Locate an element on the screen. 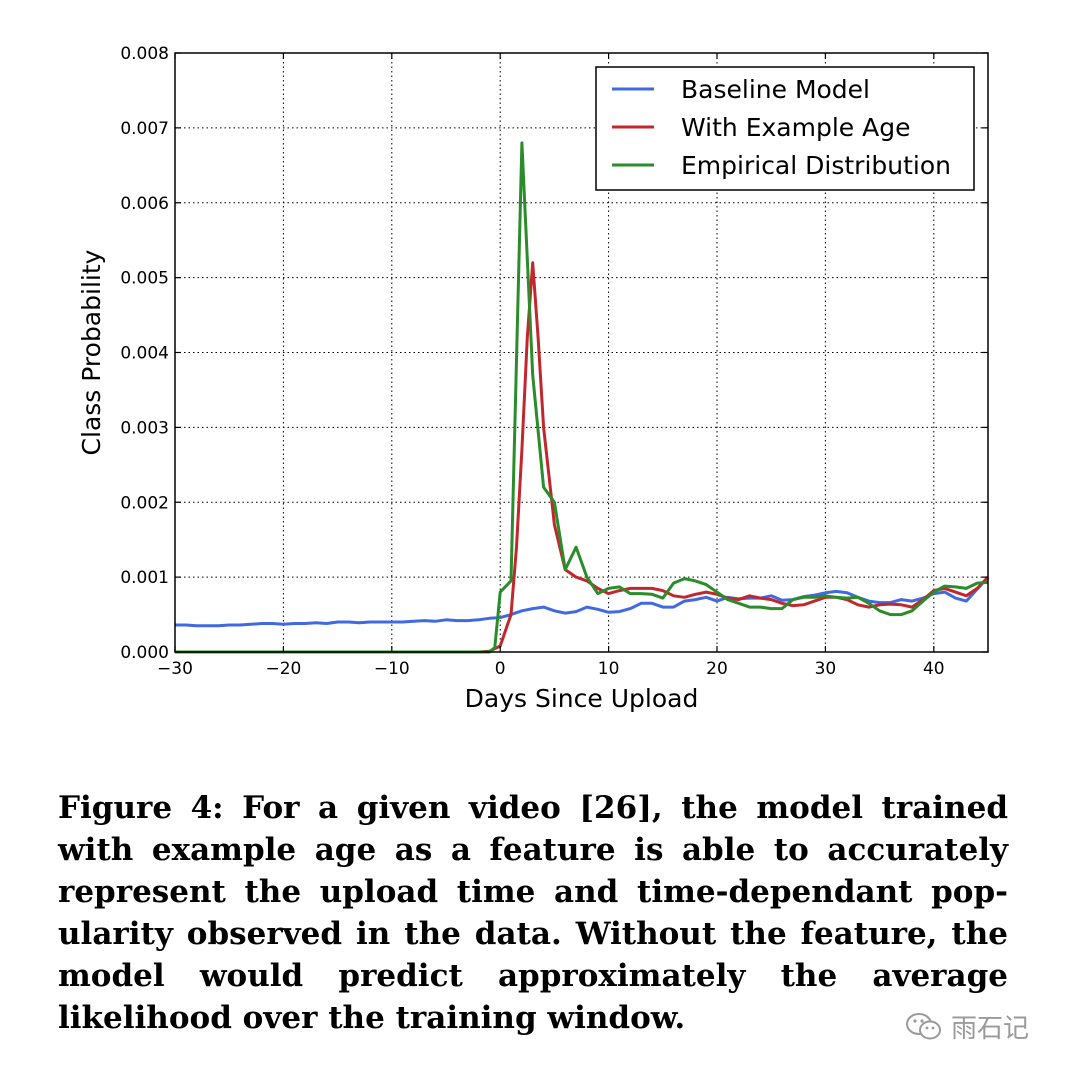 This screenshot has height=1074, width=1080. x-tick-label: −30 is located at coordinates (175, 669).